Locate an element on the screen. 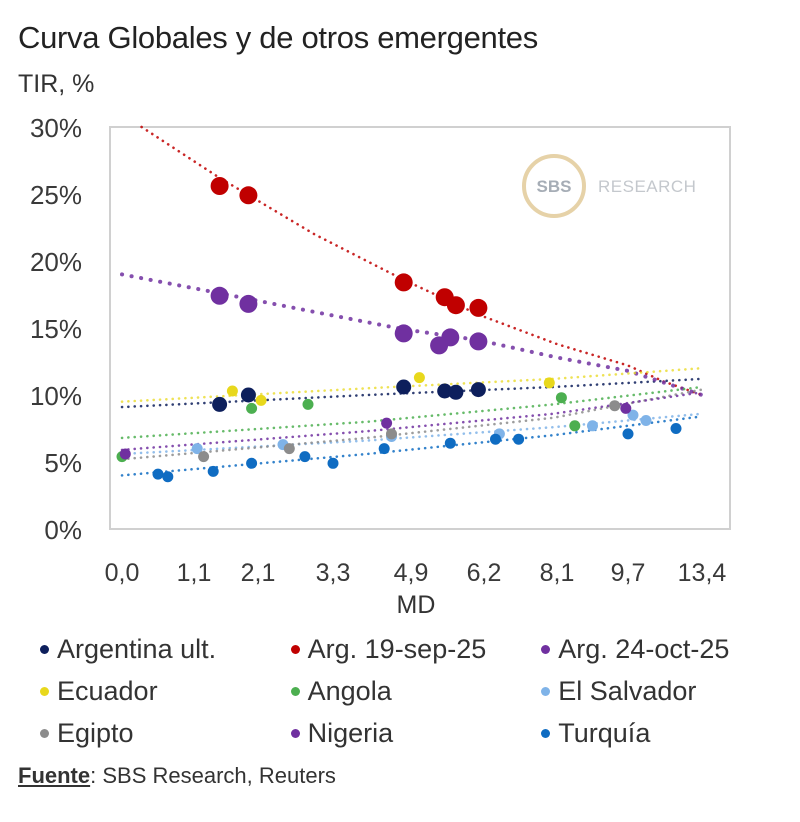 The image size is (800, 822). legend-item-nigeria: Nigeria is located at coordinates (416, 733).